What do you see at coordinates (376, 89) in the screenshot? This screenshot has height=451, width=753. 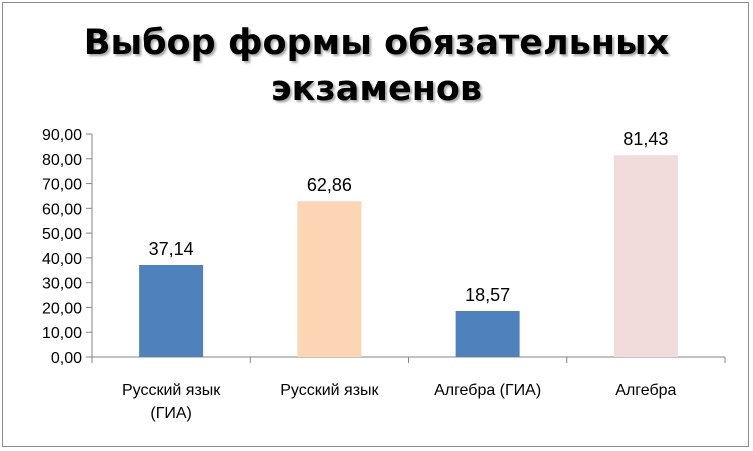 I see `chart-title-line-2: экзаменов` at bounding box center [376, 89].